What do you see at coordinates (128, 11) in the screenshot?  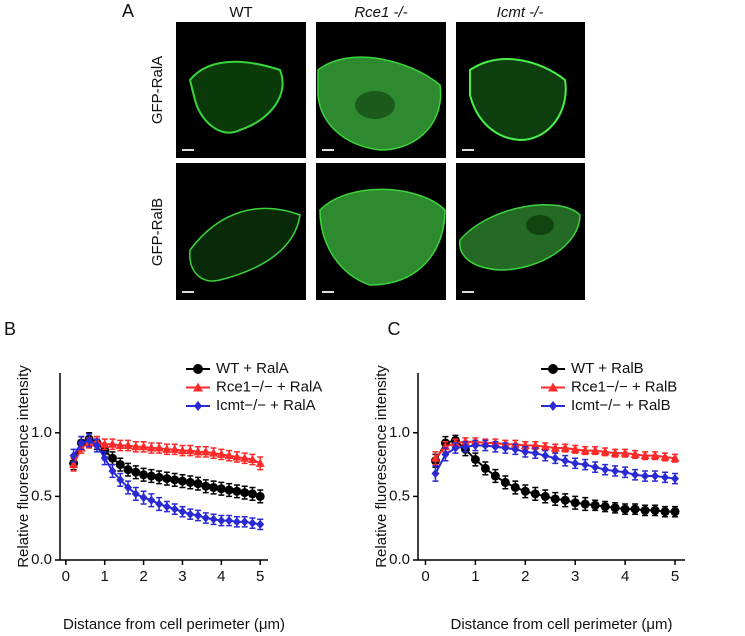 I see `panel-label: A` at bounding box center [128, 11].